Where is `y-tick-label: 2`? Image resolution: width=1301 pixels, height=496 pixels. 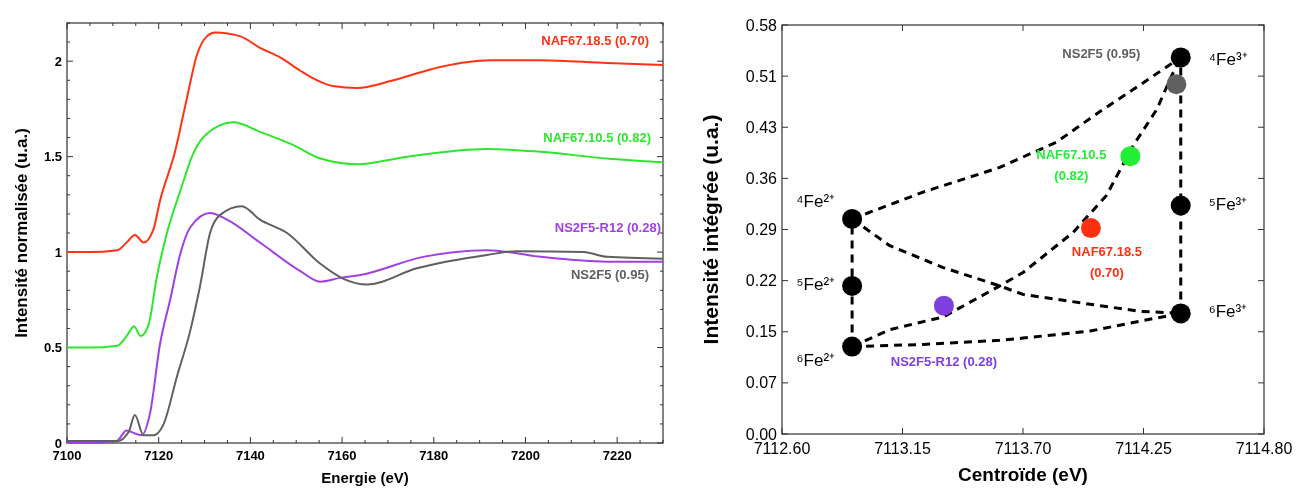 y-tick-label: 2 is located at coordinates (58, 61).